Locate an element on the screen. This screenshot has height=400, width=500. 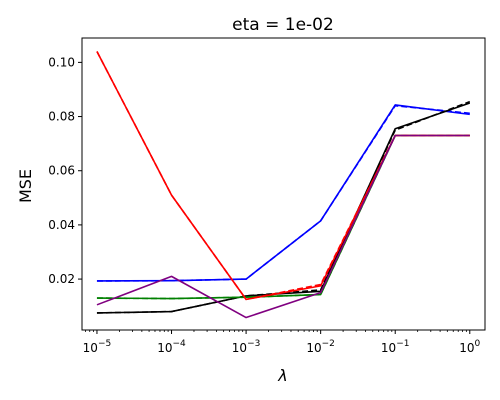
y-axis-title: MSE is located at coordinates (25, 186).